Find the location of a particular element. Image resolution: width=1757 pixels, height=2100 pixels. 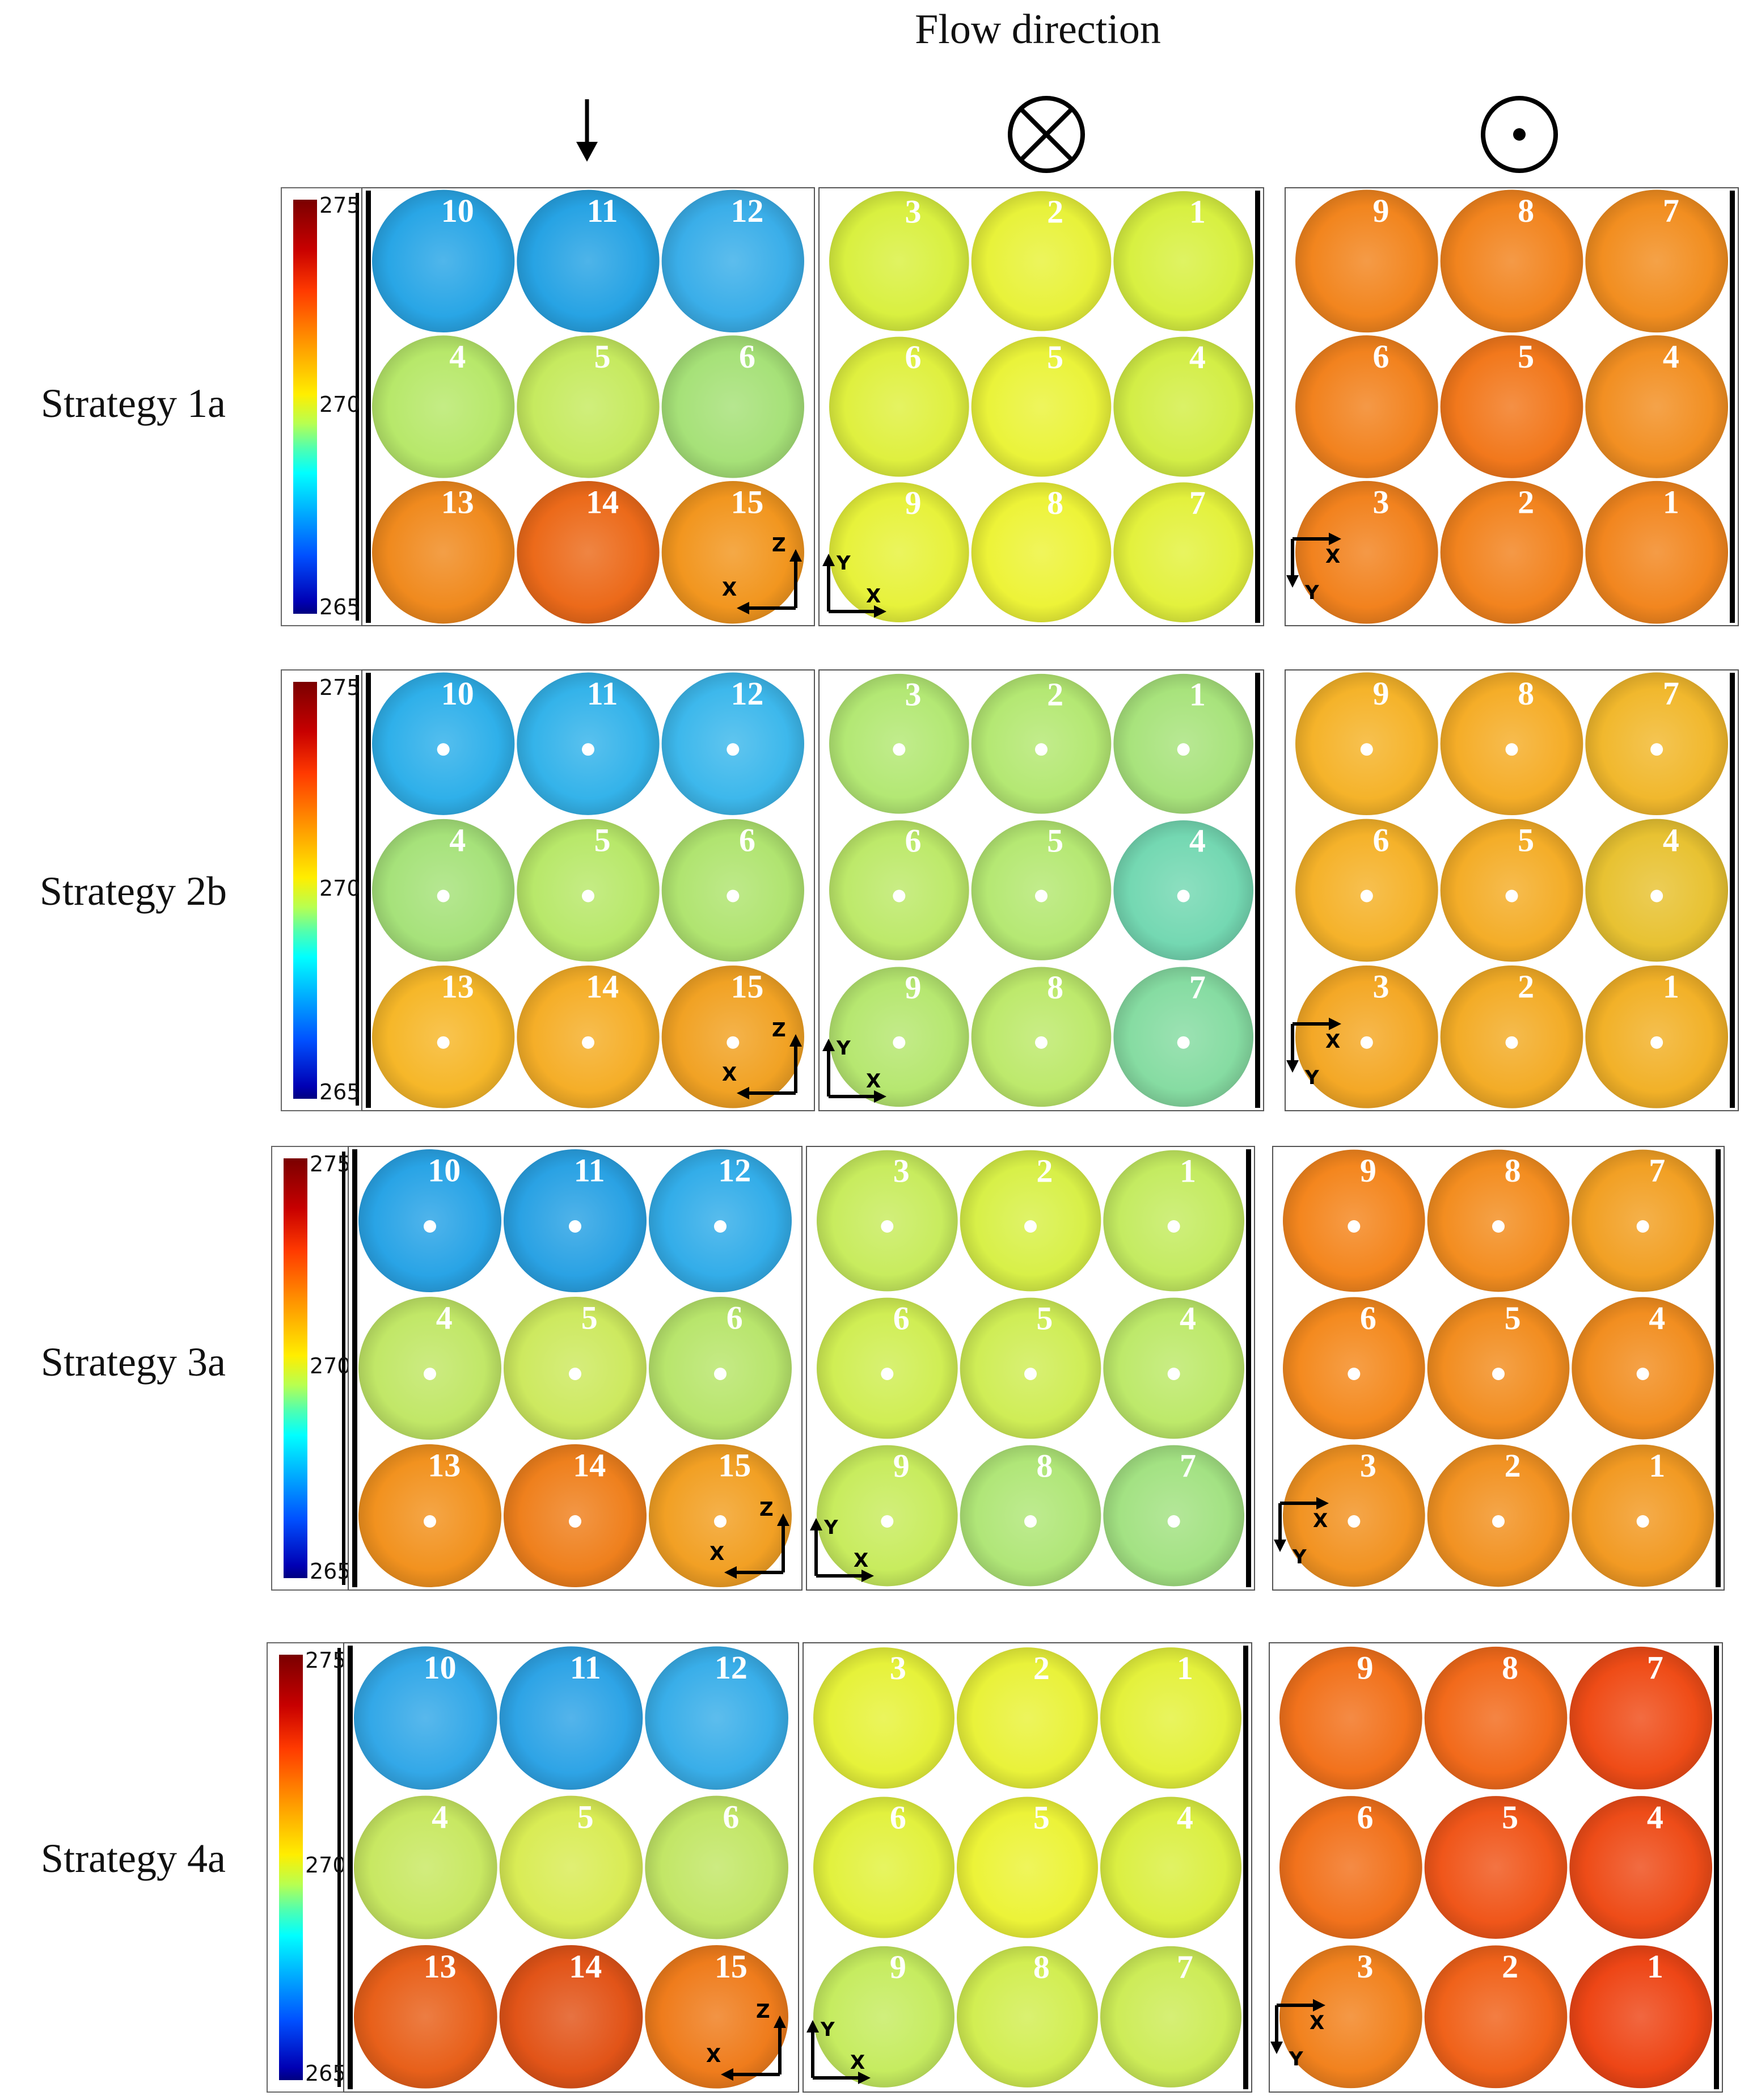

sphere-number: 11 is located at coordinates (589, 1170).